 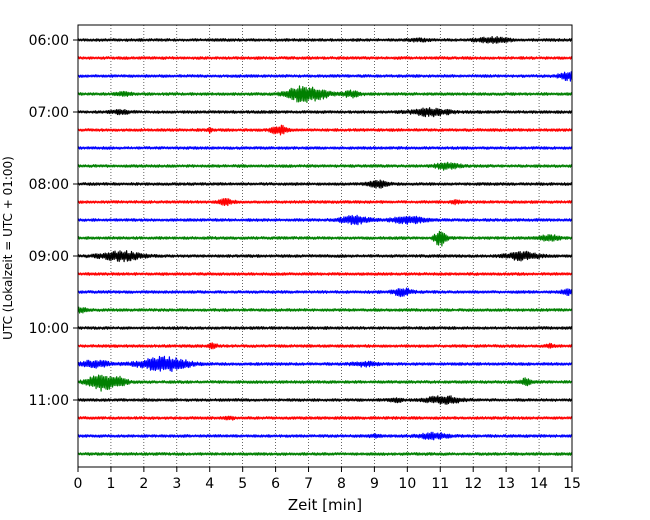 What do you see at coordinates (308, 484) in the screenshot?
I see `x-tick-label-7: 7` at bounding box center [308, 484].